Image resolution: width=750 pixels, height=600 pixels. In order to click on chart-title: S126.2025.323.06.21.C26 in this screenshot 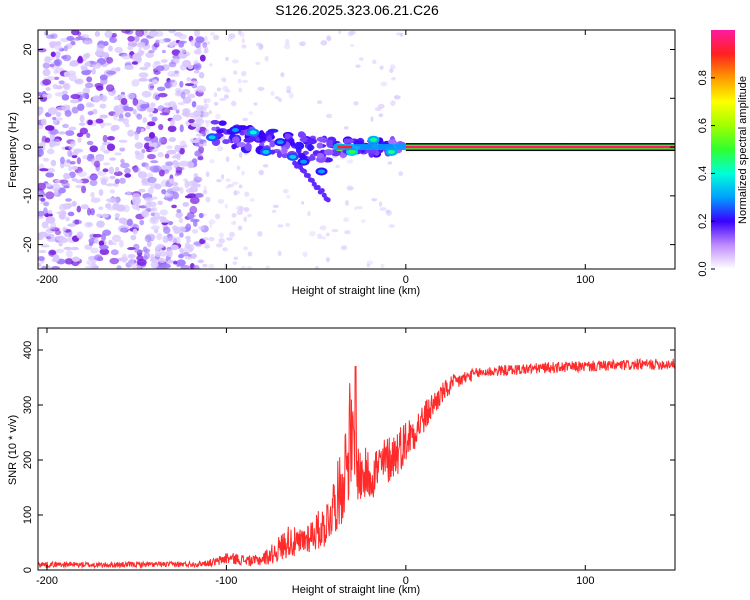, I will do `click(357, 10)`.